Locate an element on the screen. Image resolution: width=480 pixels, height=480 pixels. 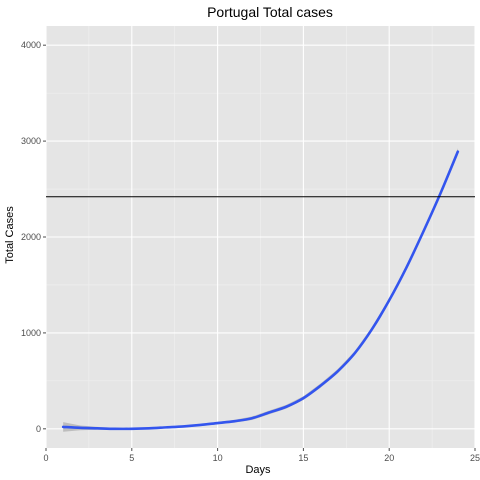
y-tick-label: 1000 is located at coordinates (31, 333).